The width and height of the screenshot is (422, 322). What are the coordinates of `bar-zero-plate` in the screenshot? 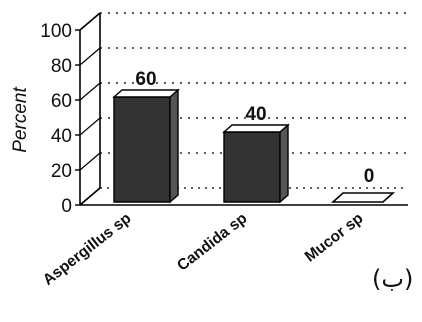 It's located at (363, 197).